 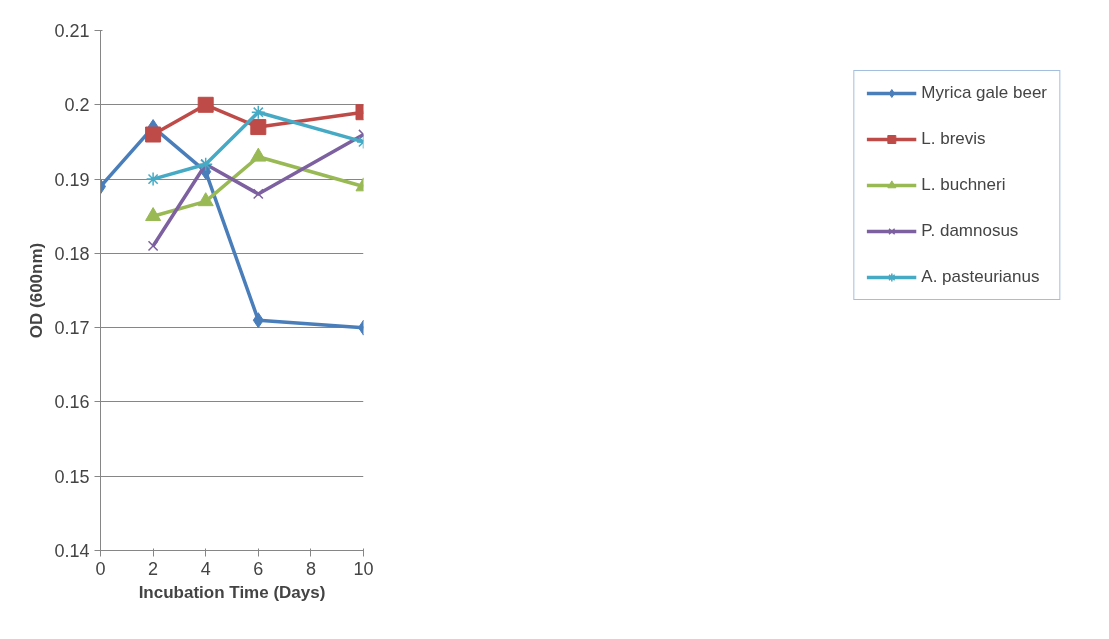 What do you see at coordinates (363, 568) in the screenshot?
I see `x-tick-label: 10` at bounding box center [363, 568].